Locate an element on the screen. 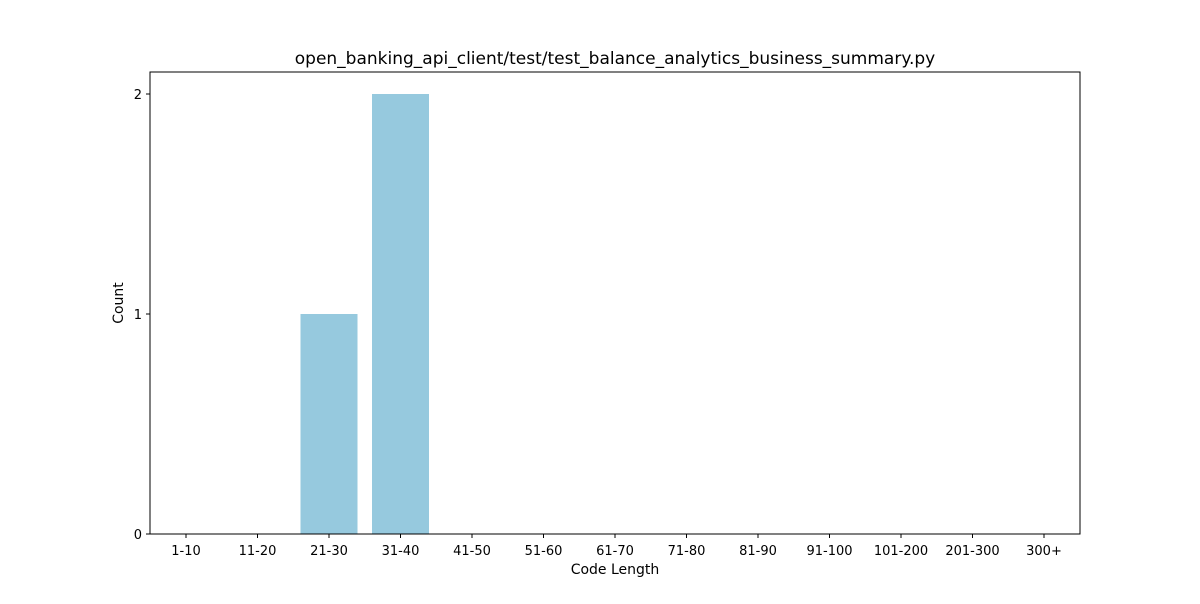 This screenshot has height=604, width=1200. x-tick-label: 1-10 is located at coordinates (186, 551).